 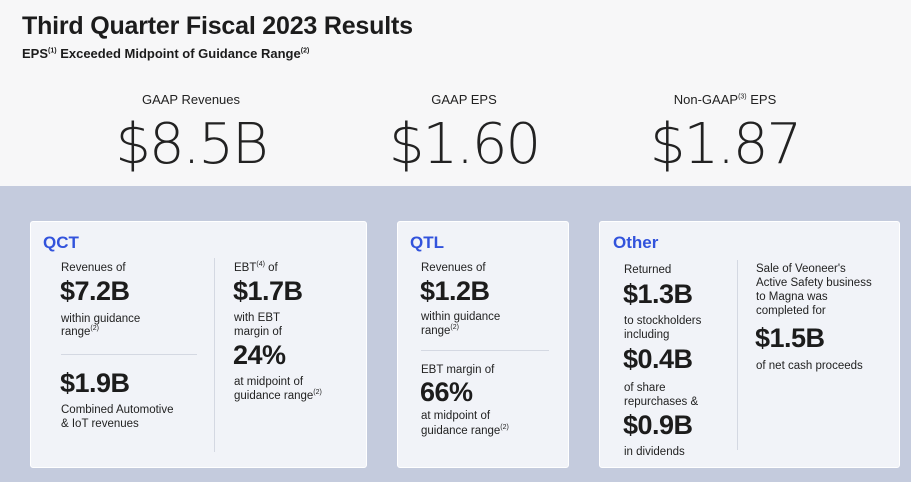 What do you see at coordinates (661, 402) in the screenshot?
I see `other-repurchase-note-2: repurchases &` at bounding box center [661, 402].